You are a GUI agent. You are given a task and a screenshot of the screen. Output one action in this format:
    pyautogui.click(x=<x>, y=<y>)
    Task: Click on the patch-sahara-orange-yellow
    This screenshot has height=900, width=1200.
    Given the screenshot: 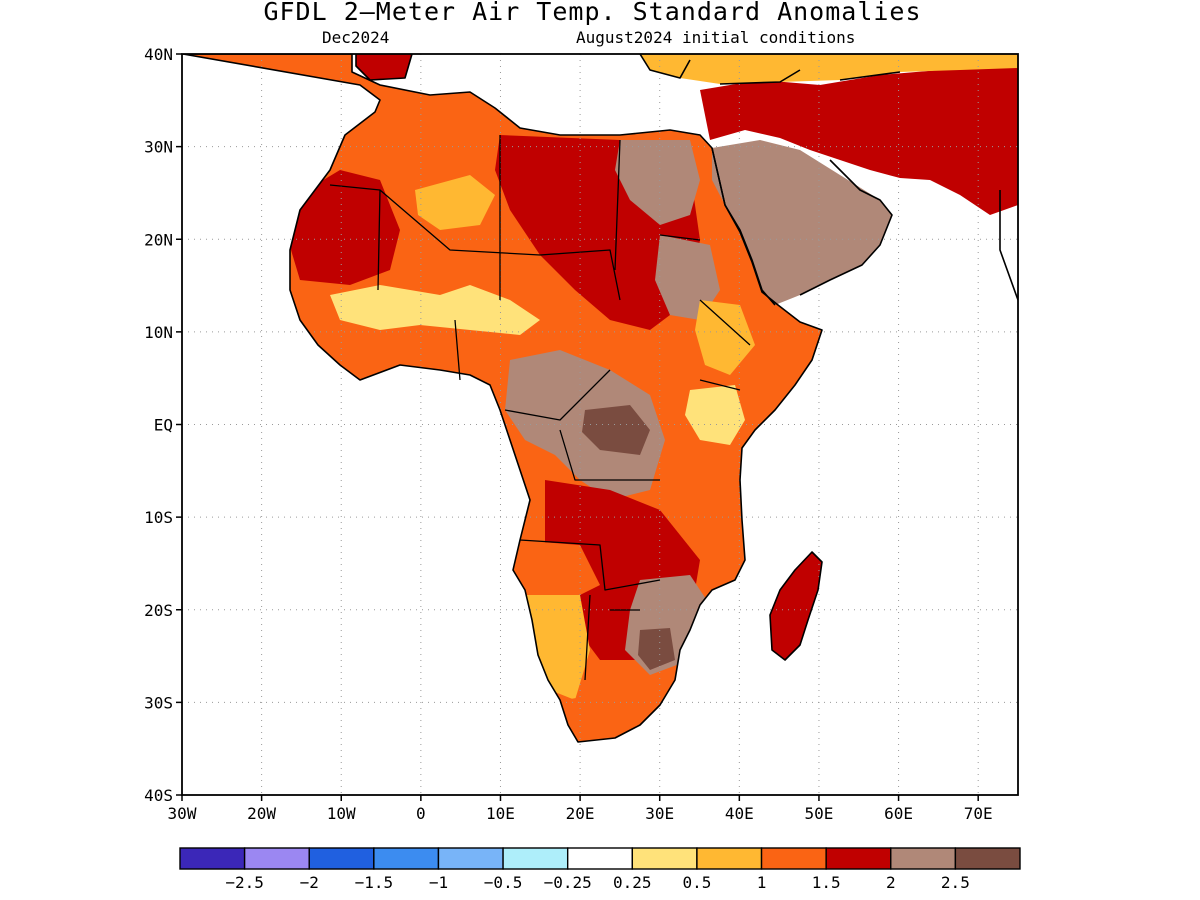 What is the action you would take?
    pyautogui.click(x=455, y=202)
    